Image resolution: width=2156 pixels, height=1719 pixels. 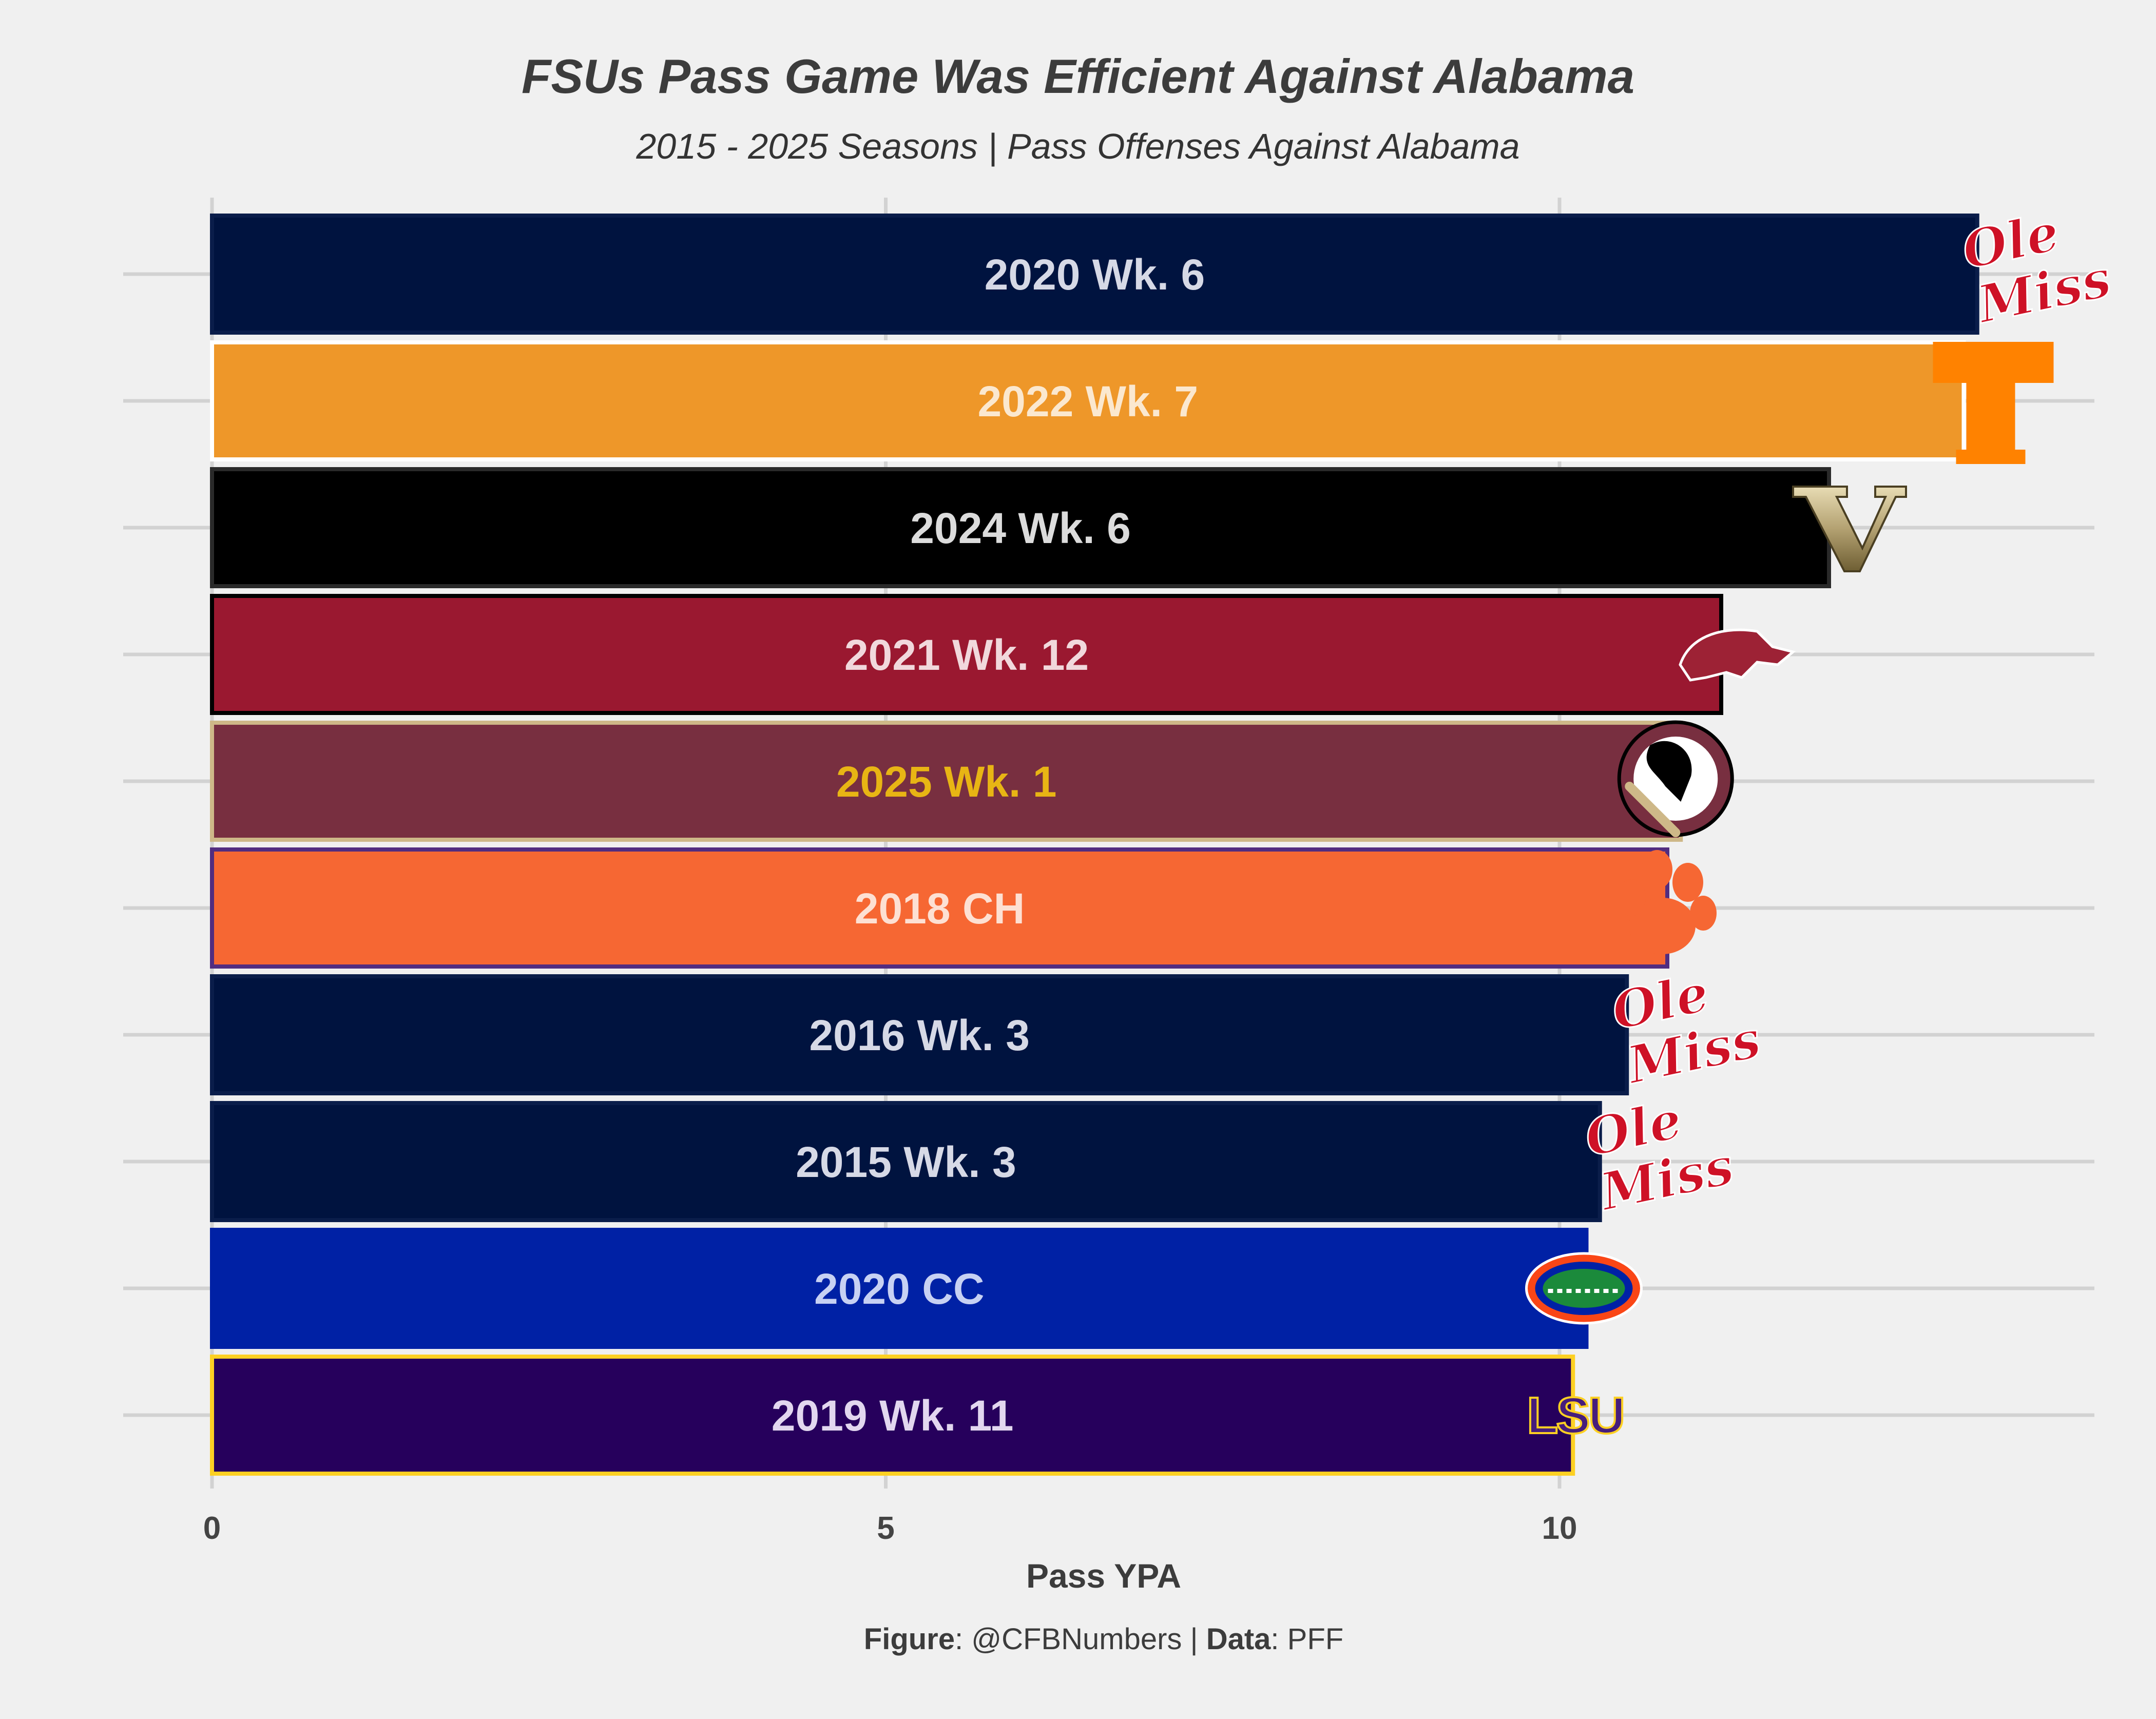 What do you see at coordinates (885, 1528) in the screenshot?
I see `x-tick-label: 5` at bounding box center [885, 1528].